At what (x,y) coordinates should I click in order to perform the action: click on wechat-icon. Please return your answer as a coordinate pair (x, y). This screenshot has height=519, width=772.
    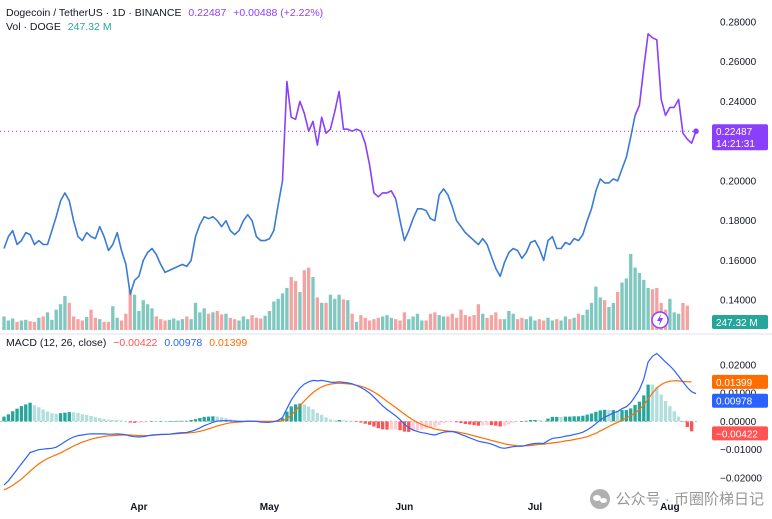
    Looking at the image, I should click on (599, 498).